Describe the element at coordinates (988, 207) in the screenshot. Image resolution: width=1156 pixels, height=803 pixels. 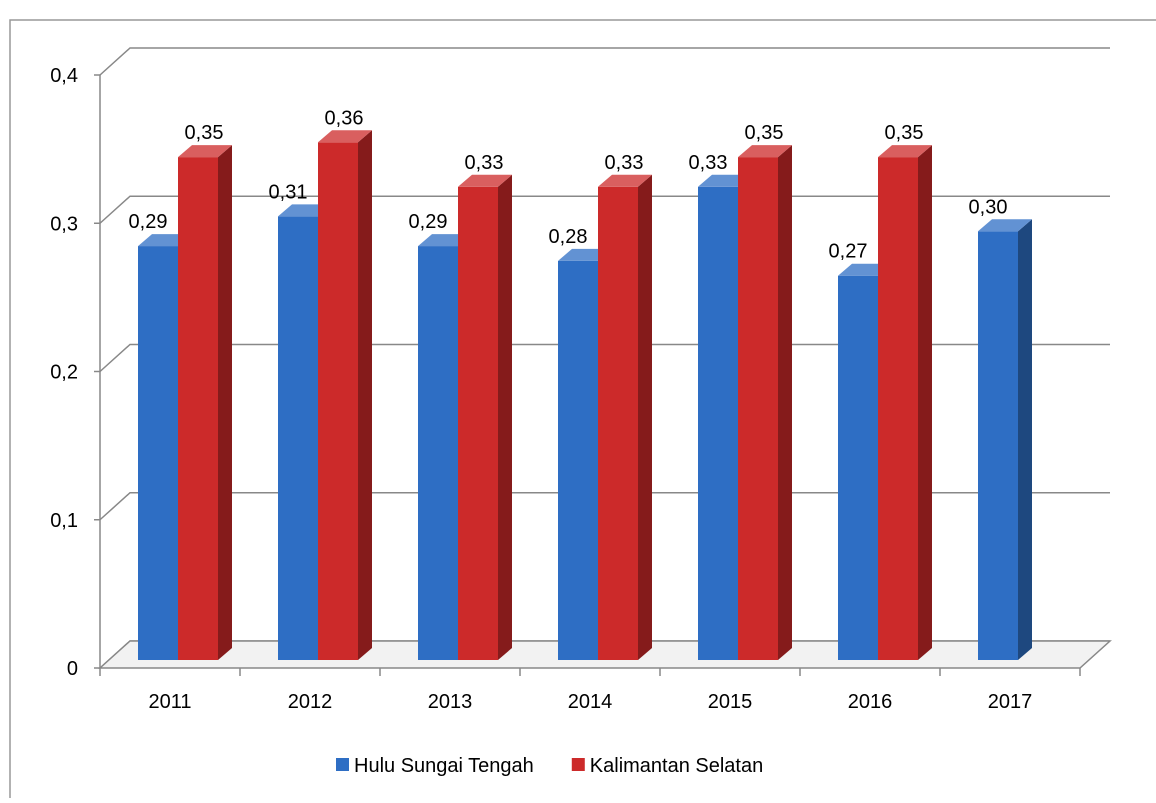
I see `value-label: 0,30` at that location.